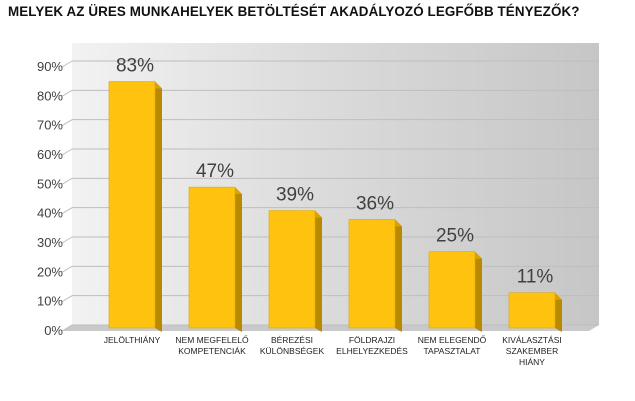 The width and height of the screenshot is (635, 401). I want to click on x-tick-label: BÉREZÉSI KÜLÖNBSÉGEK, so click(292, 345).